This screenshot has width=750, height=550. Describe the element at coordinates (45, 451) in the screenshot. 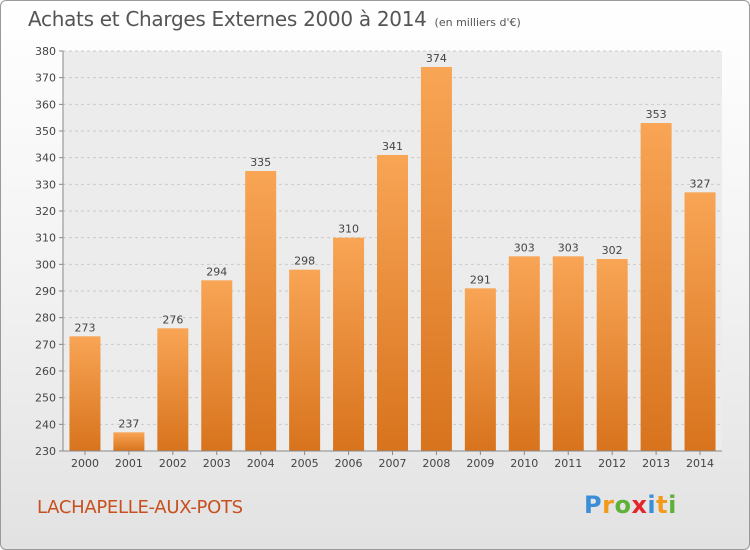

I see `y-tick-label: 230` at that location.